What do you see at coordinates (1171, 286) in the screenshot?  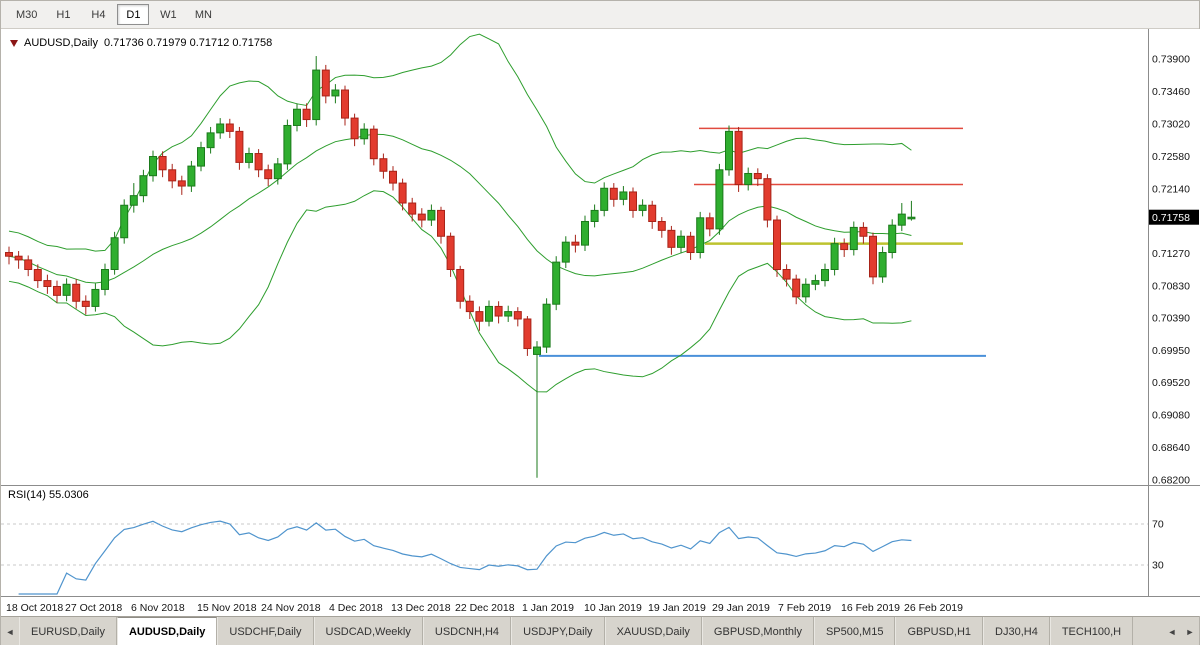 I see `price-axis-label: 0.70830` at bounding box center [1171, 286].